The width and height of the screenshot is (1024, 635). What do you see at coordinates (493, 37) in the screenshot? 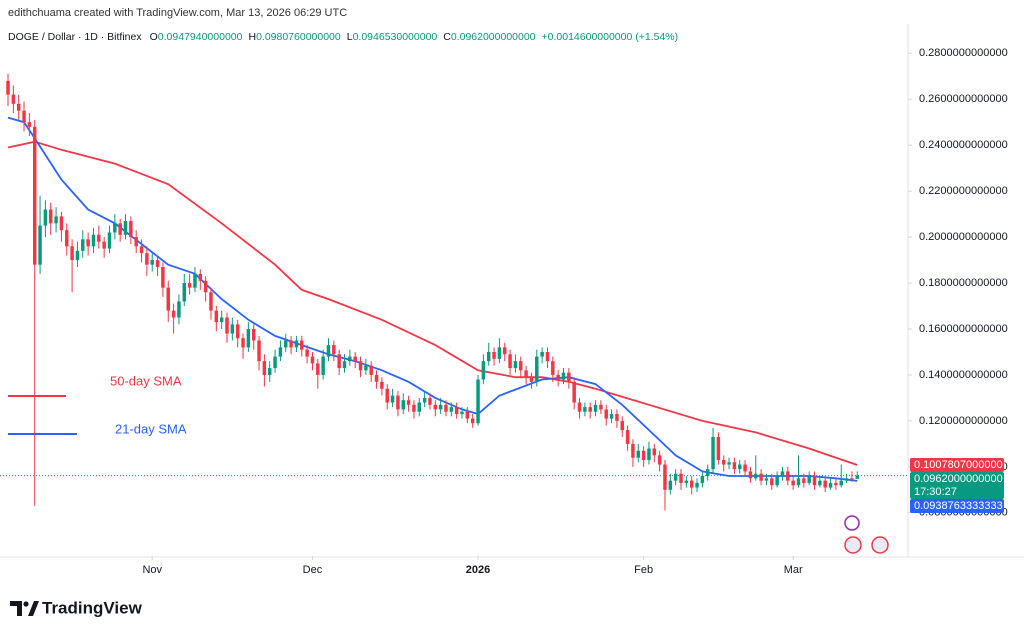
I see `ohlc-value: 0.0962000000000` at bounding box center [493, 37].